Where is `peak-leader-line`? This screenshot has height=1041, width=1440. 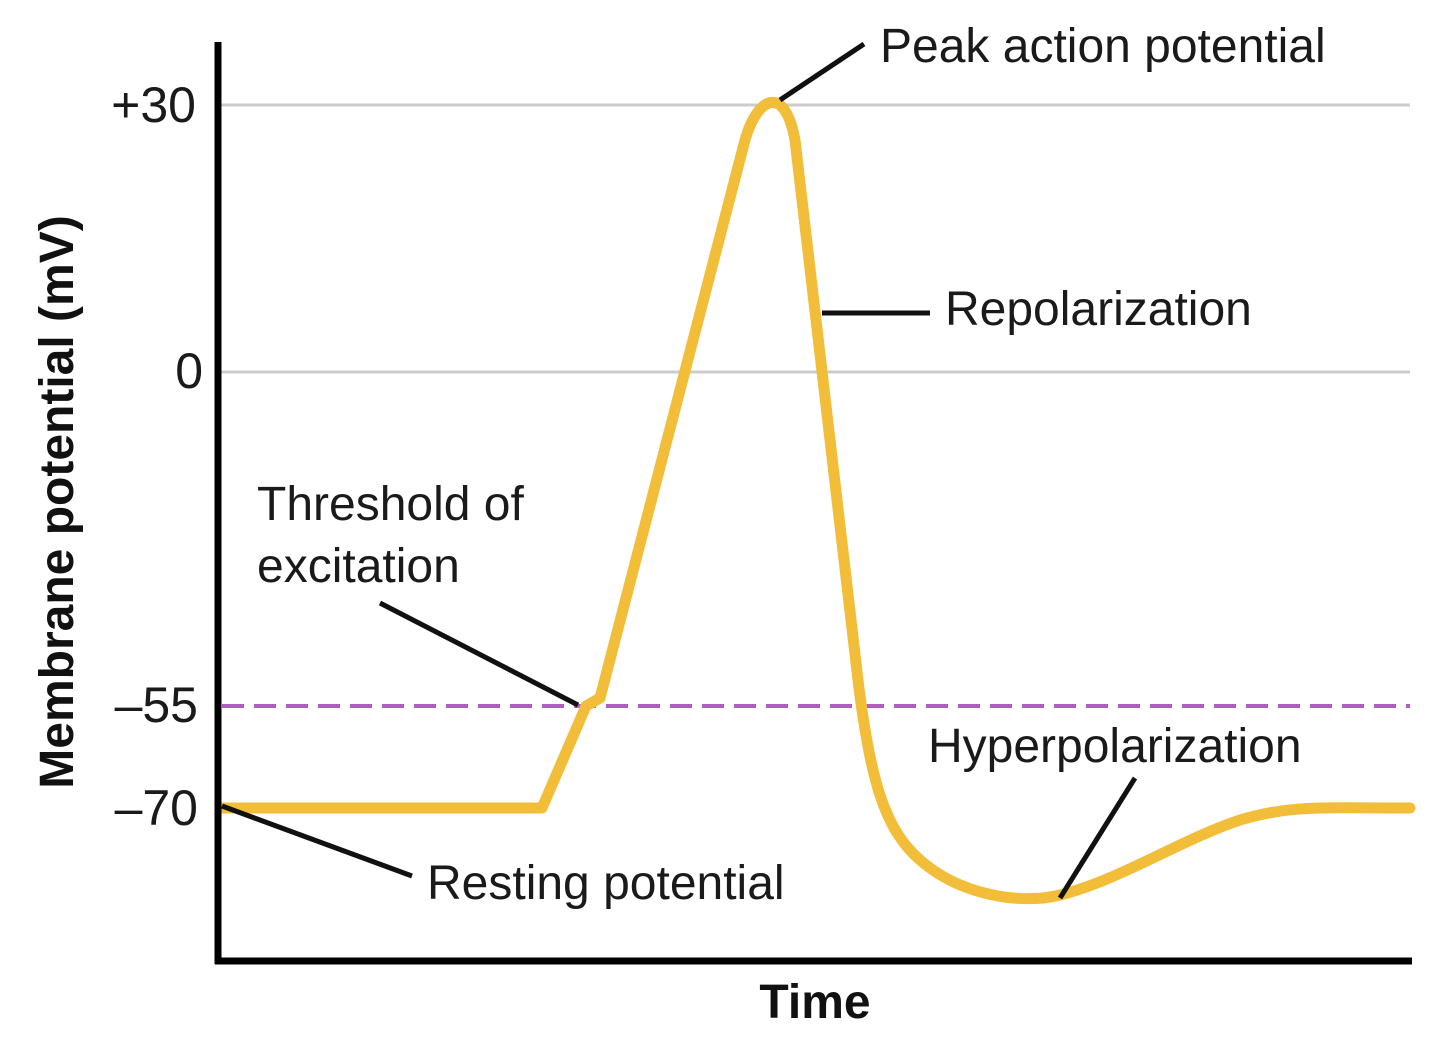
peak-leader-line is located at coordinates (822, 72).